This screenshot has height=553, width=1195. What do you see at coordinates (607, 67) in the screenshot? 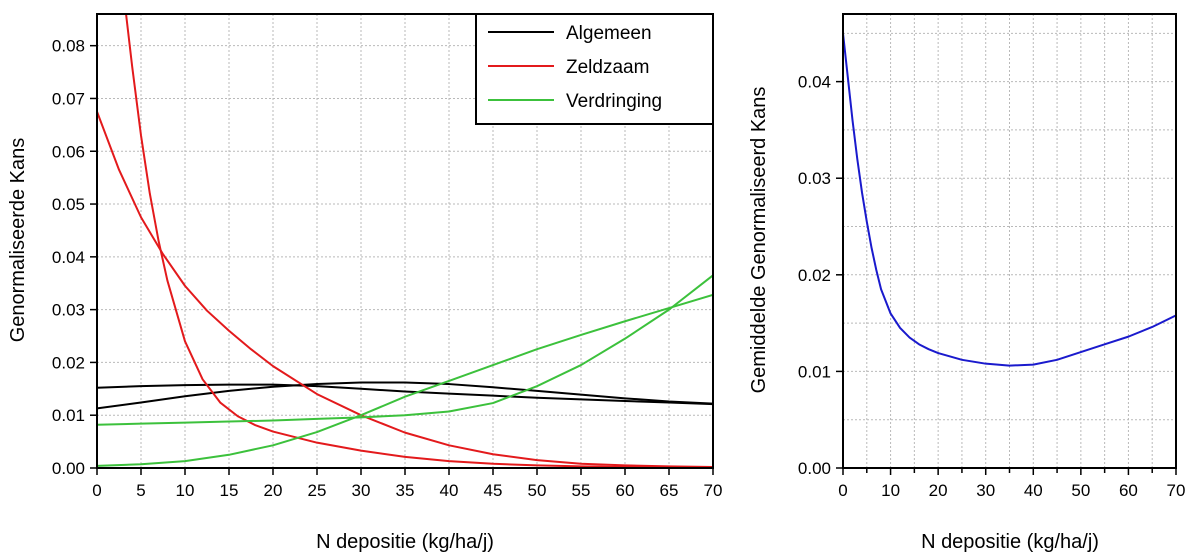
I see `legend-label-zeldzaam: Zeldzaam` at bounding box center [607, 67].